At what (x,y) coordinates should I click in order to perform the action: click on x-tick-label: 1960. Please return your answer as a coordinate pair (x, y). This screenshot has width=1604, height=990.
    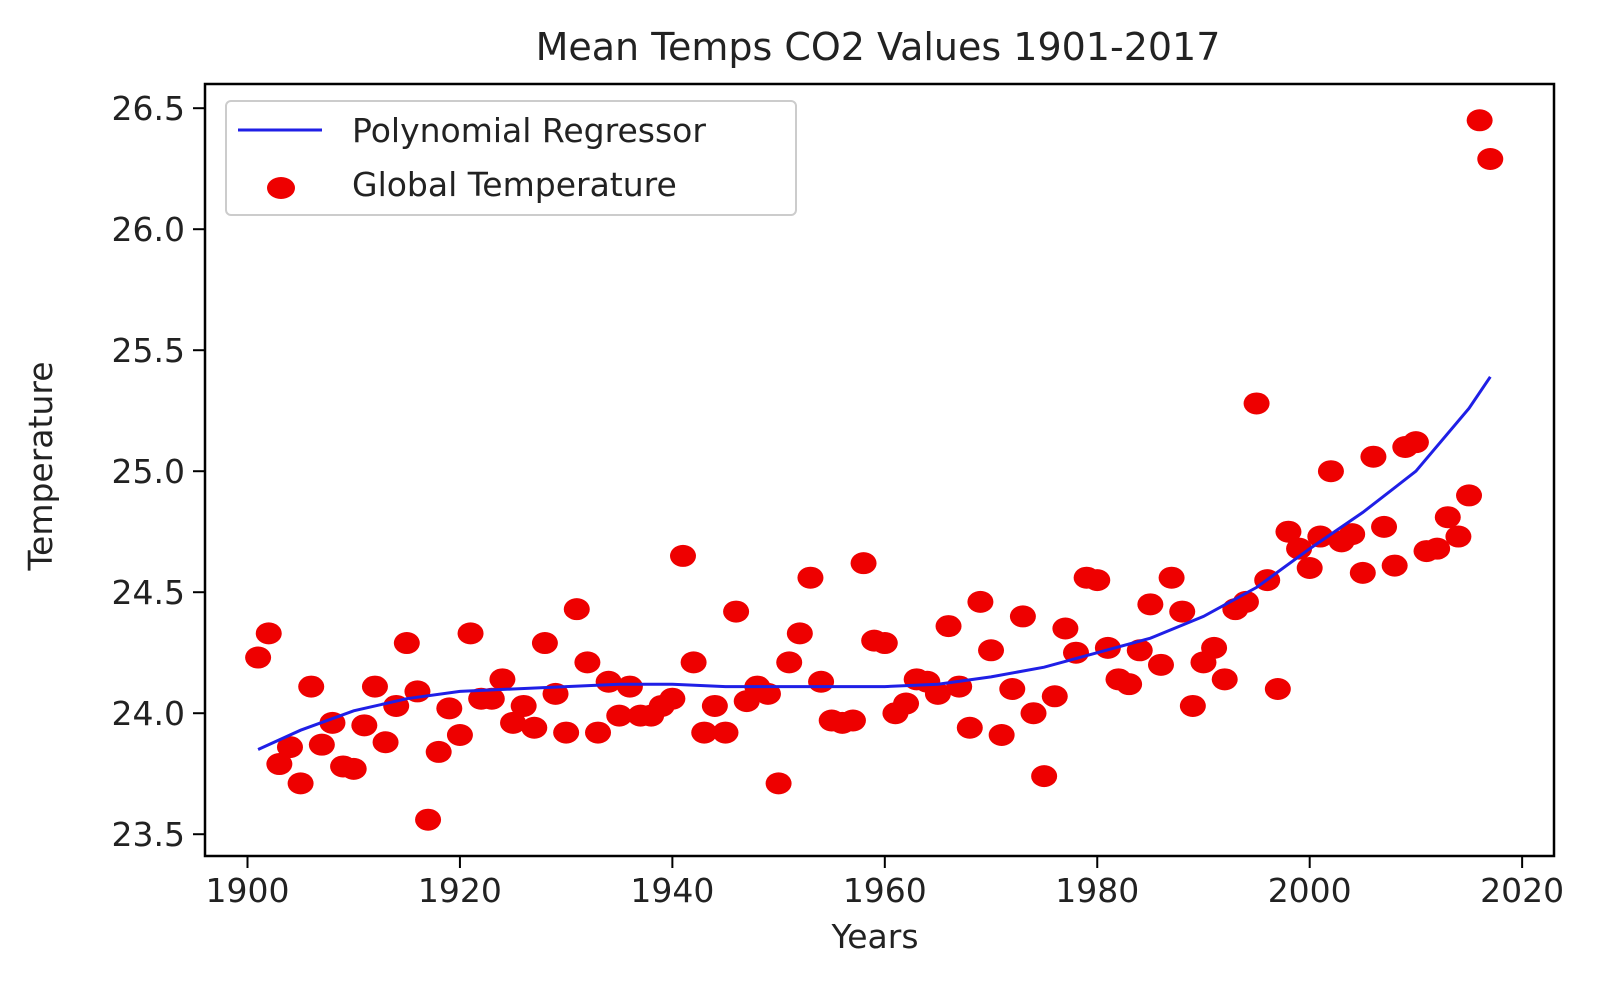
    Looking at the image, I should click on (885, 890).